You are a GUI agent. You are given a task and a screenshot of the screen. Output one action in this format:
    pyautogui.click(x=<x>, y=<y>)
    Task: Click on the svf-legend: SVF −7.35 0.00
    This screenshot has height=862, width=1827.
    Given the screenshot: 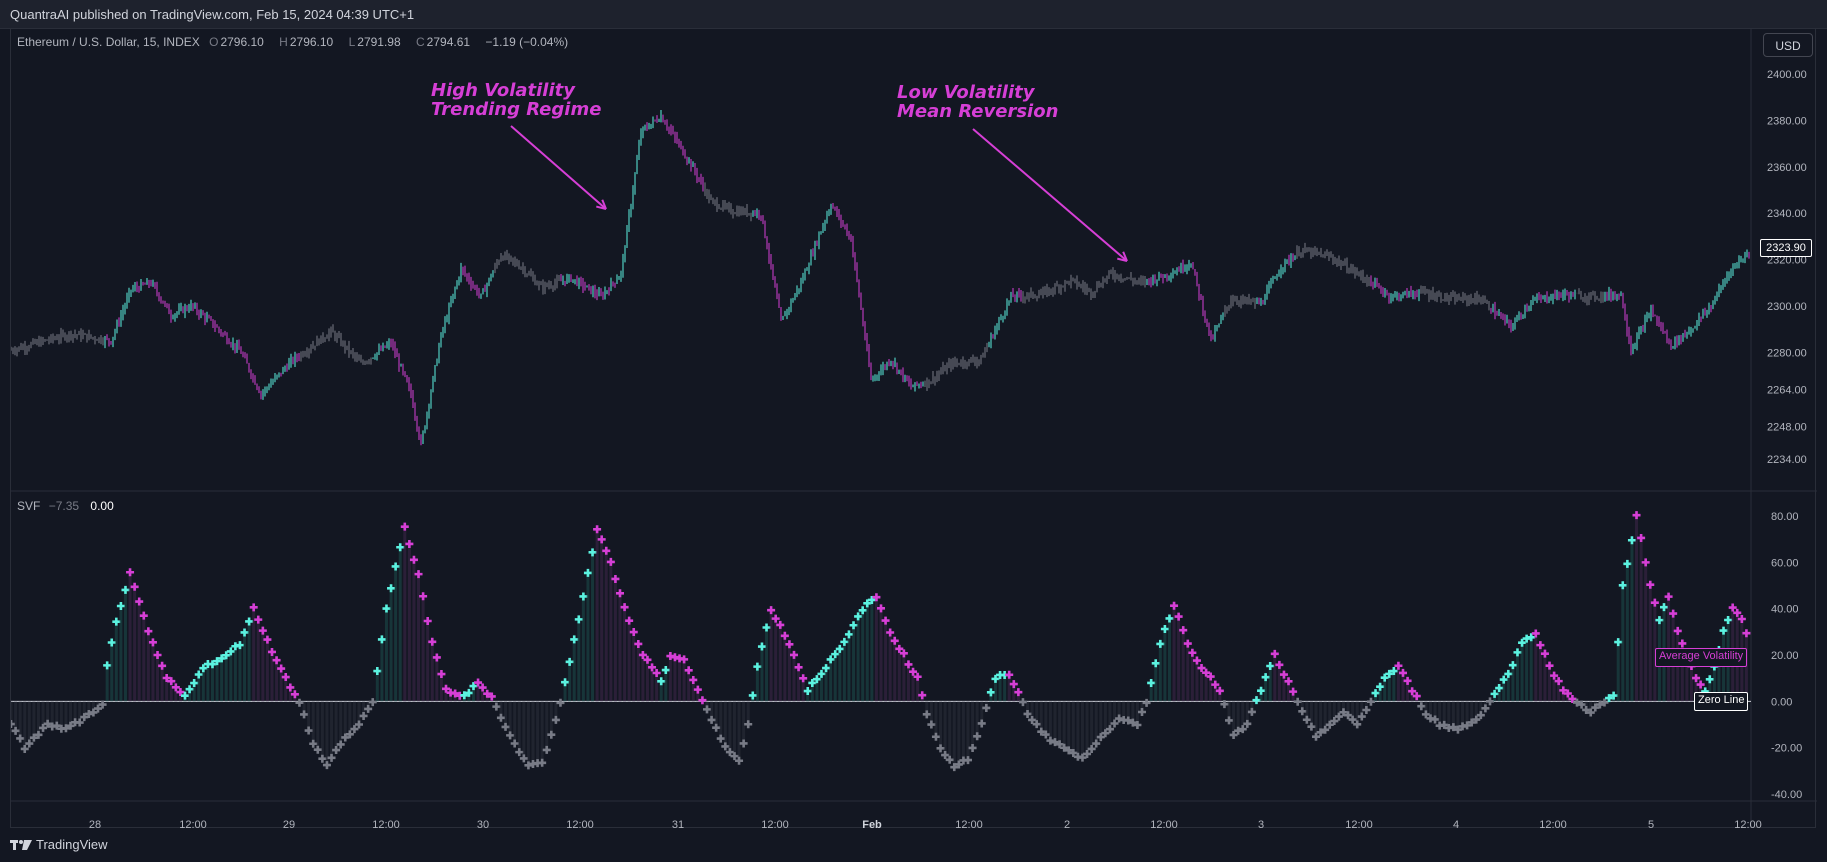 What is the action you would take?
    pyautogui.click(x=65, y=506)
    